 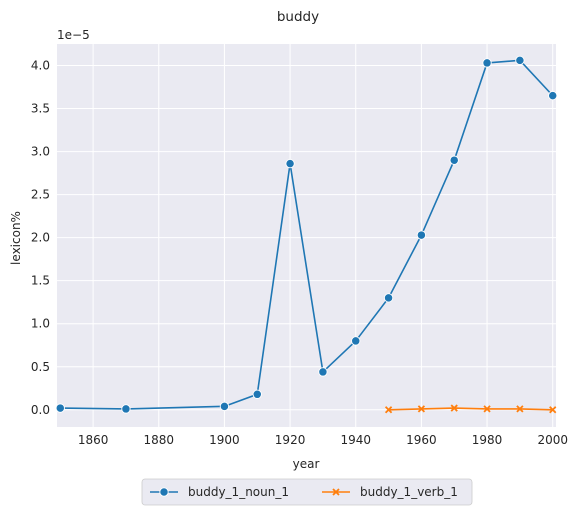 What do you see at coordinates (40, 410) in the screenshot?
I see `y-tick-label: 0.0` at bounding box center [40, 410].